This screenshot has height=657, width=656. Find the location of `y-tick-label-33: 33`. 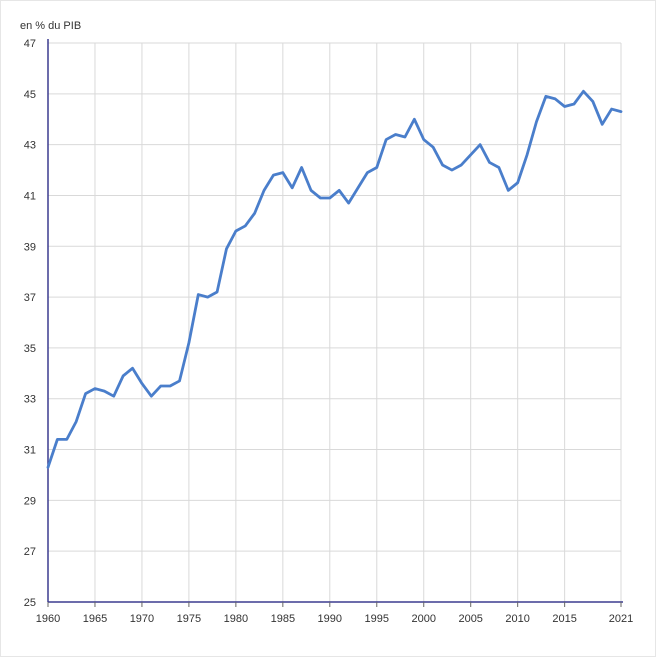

y-tick-label-33: 33 is located at coordinates (30, 400).